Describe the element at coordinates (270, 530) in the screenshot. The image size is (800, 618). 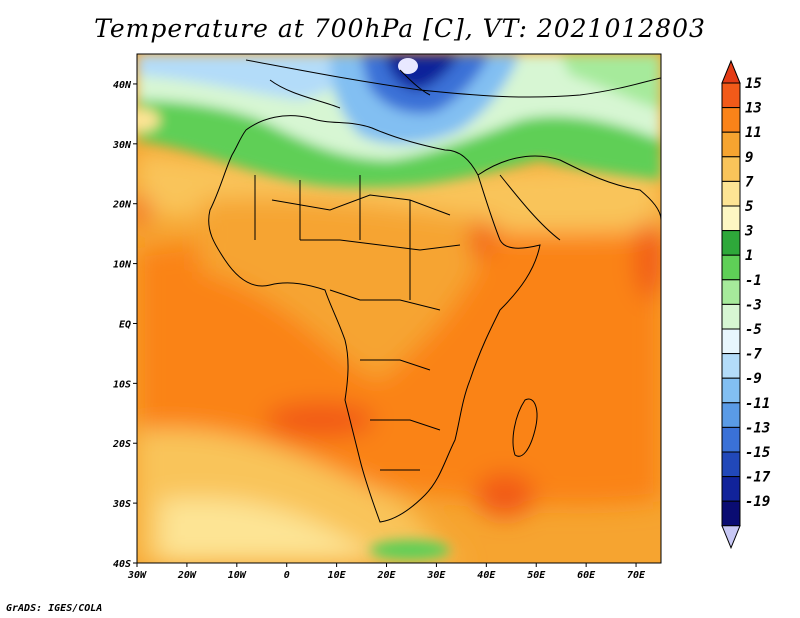
I see `field-band-5c-south` at that location.